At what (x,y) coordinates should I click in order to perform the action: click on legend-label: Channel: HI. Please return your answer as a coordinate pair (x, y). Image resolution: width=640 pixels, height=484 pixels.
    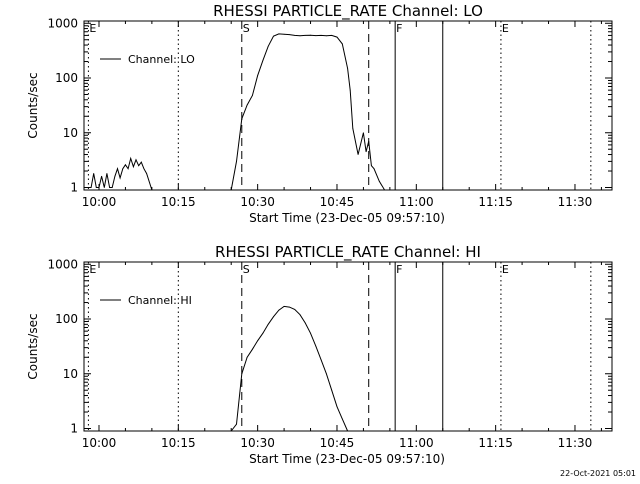
    Looking at the image, I should click on (160, 300).